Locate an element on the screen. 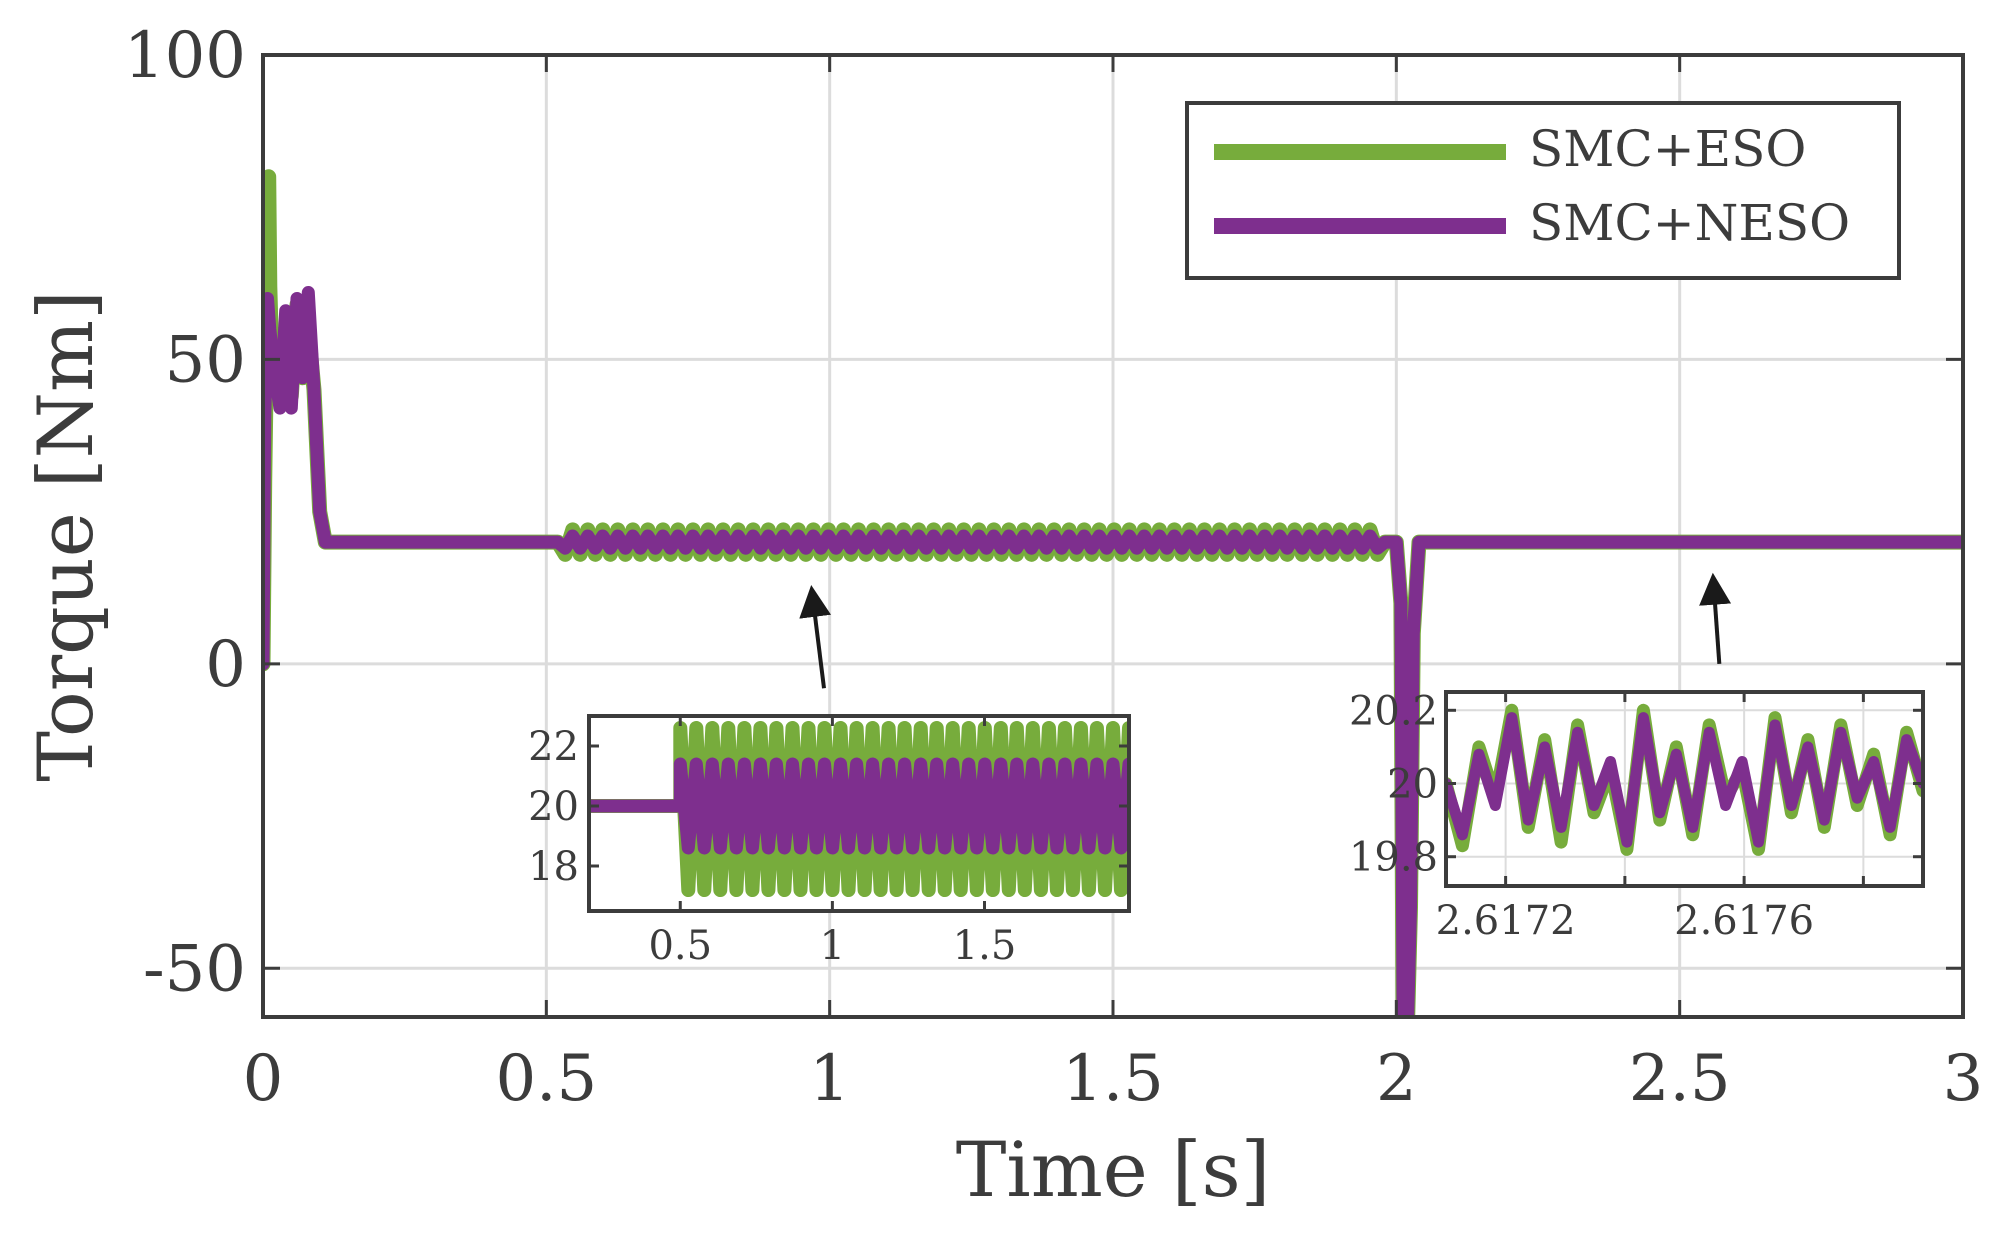 The width and height of the screenshot is (1990, 1237). inset-1-ticks: 0.5 1 1.5 18 20 22 is located at coordinates (828, 842).